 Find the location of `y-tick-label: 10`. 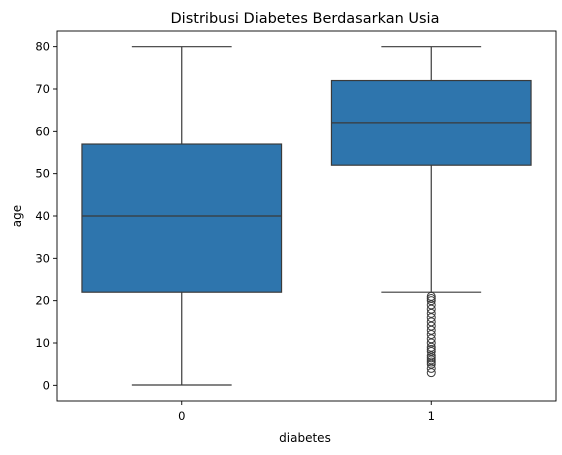

y-tick-label: 10 is located at coordinates (42, 343).